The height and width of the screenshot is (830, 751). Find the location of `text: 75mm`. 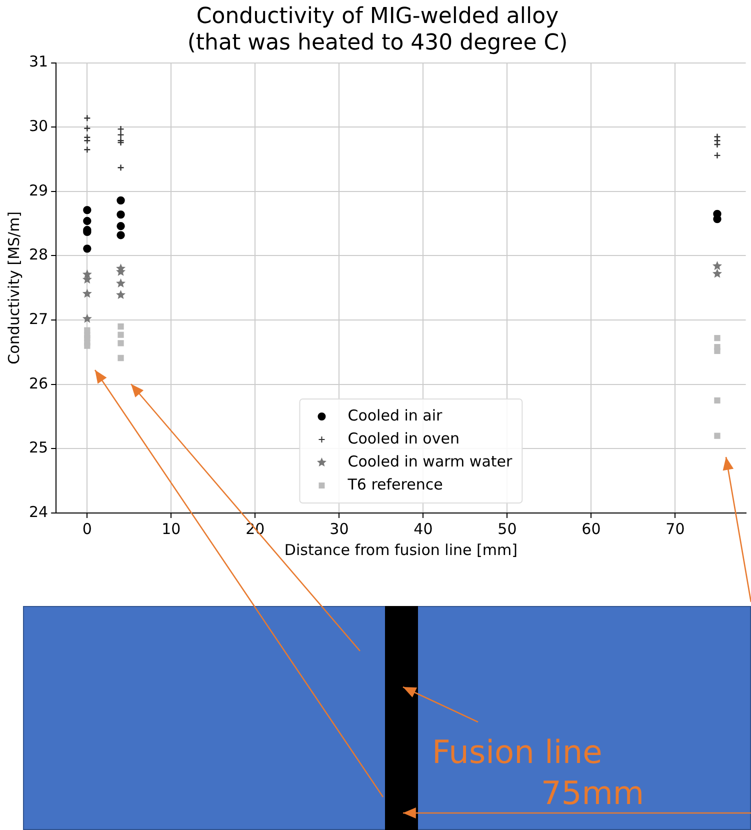

text: 75mm is located at coordinates (592, 793).